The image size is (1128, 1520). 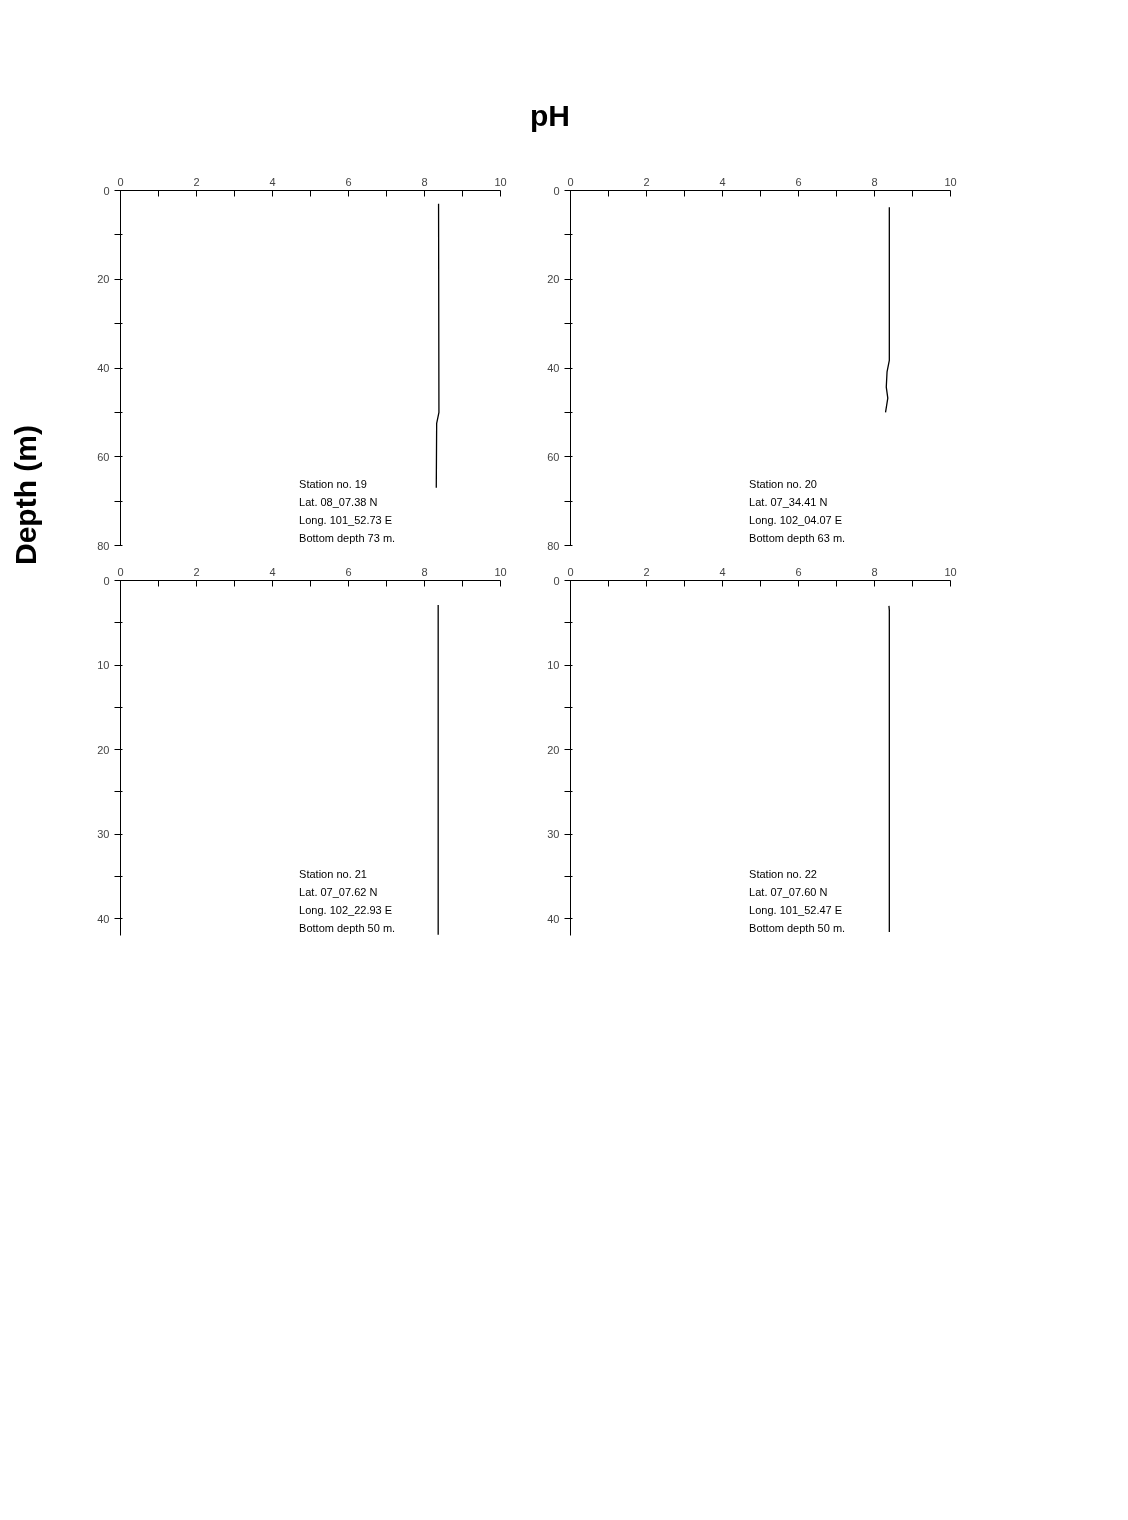 I want to click on annotation: Lat. 07_07.62 N, so click(x=338, y=891).